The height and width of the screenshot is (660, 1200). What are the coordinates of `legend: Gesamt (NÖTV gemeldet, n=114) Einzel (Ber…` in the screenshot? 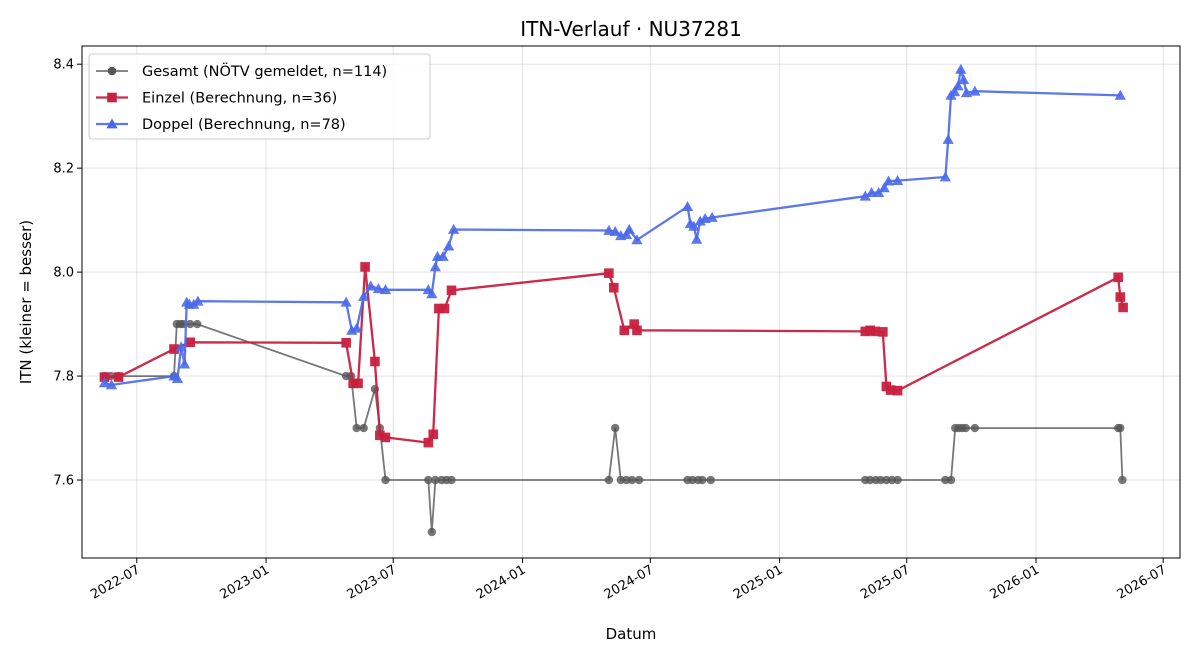 It's located at (259, 96).